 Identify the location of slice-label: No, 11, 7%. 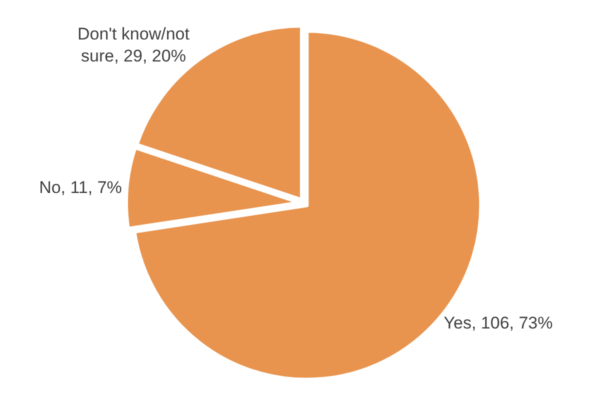
(80, 188).